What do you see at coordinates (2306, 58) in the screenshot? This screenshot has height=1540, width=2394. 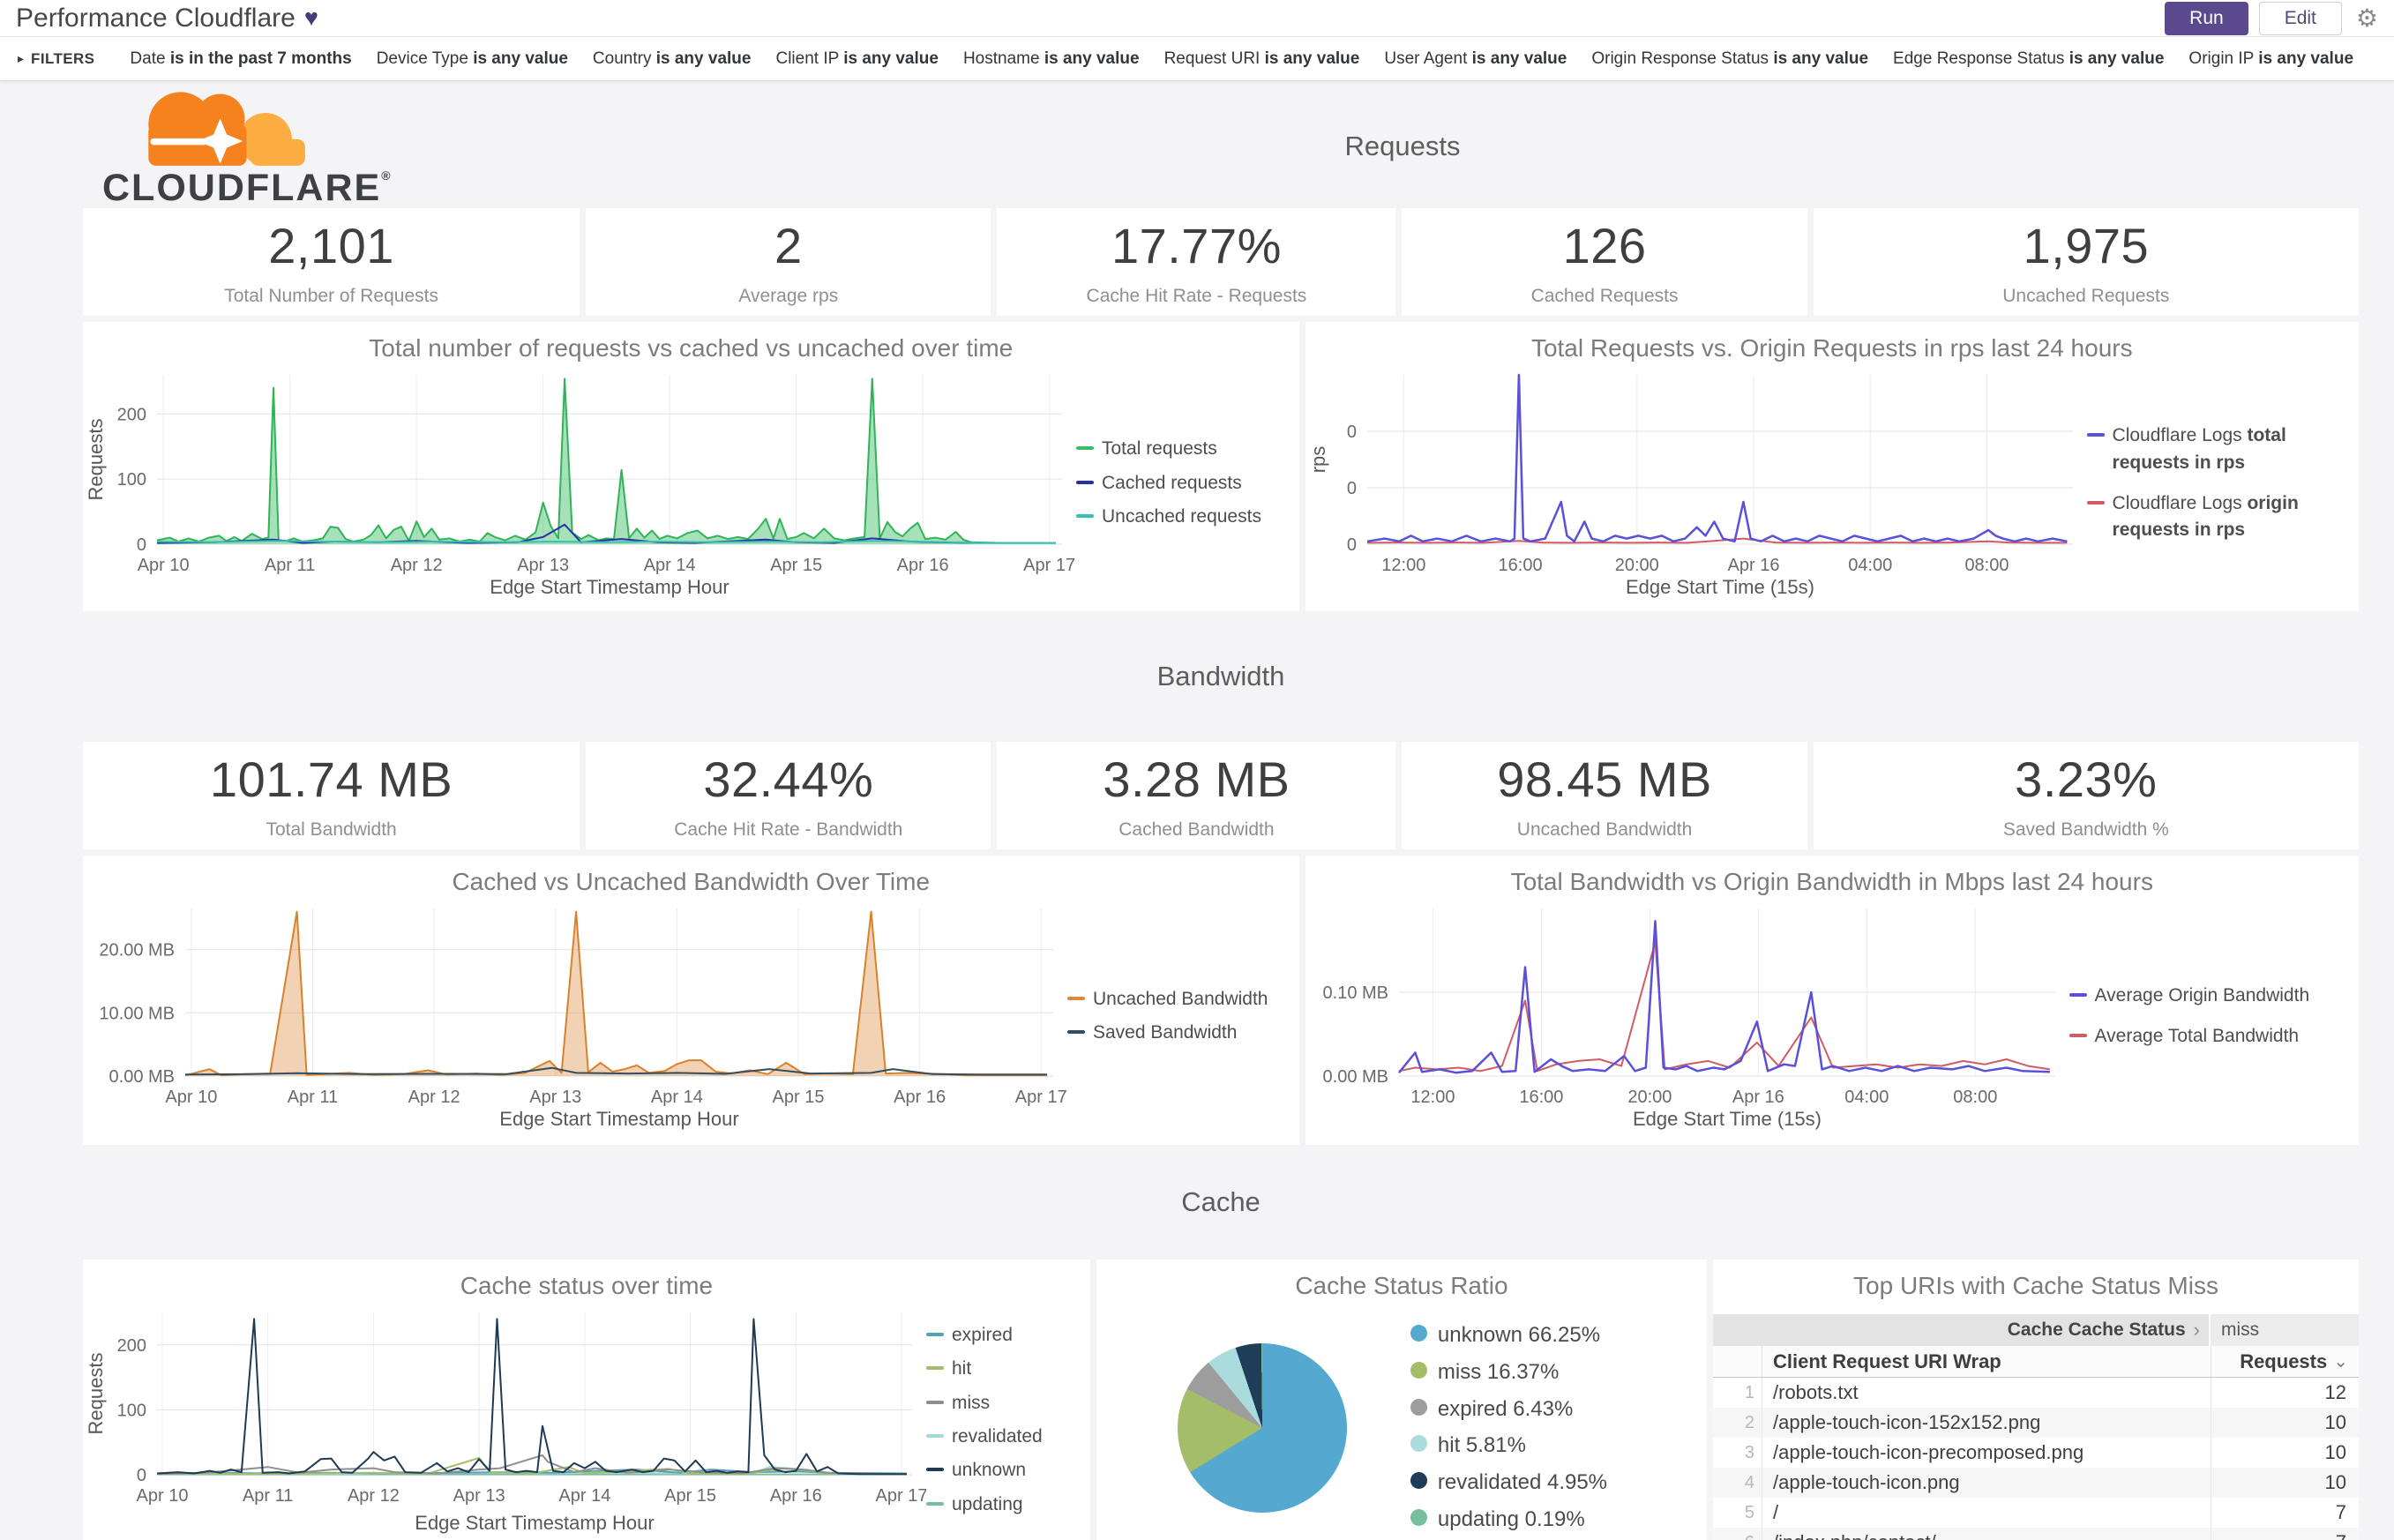 I see `filter-condition: is any value` at bounding box center [2306, 58].